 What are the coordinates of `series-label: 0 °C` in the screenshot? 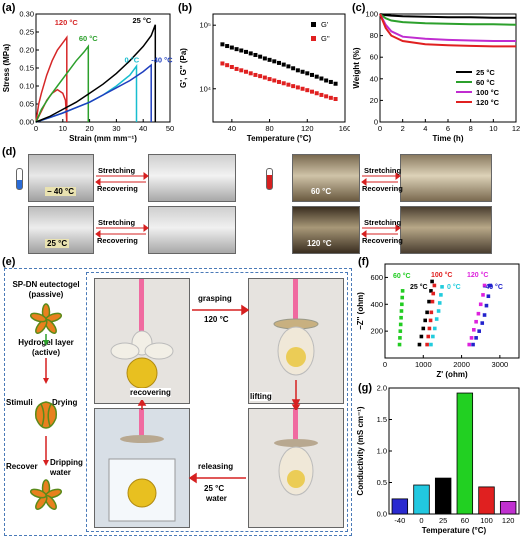 It's located at (131, 60).